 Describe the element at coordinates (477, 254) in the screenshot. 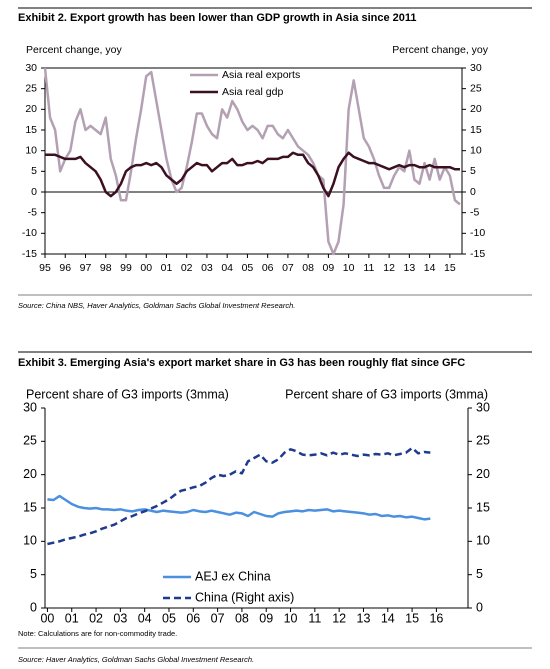

I see `y2-tick-label: -15` at that location.